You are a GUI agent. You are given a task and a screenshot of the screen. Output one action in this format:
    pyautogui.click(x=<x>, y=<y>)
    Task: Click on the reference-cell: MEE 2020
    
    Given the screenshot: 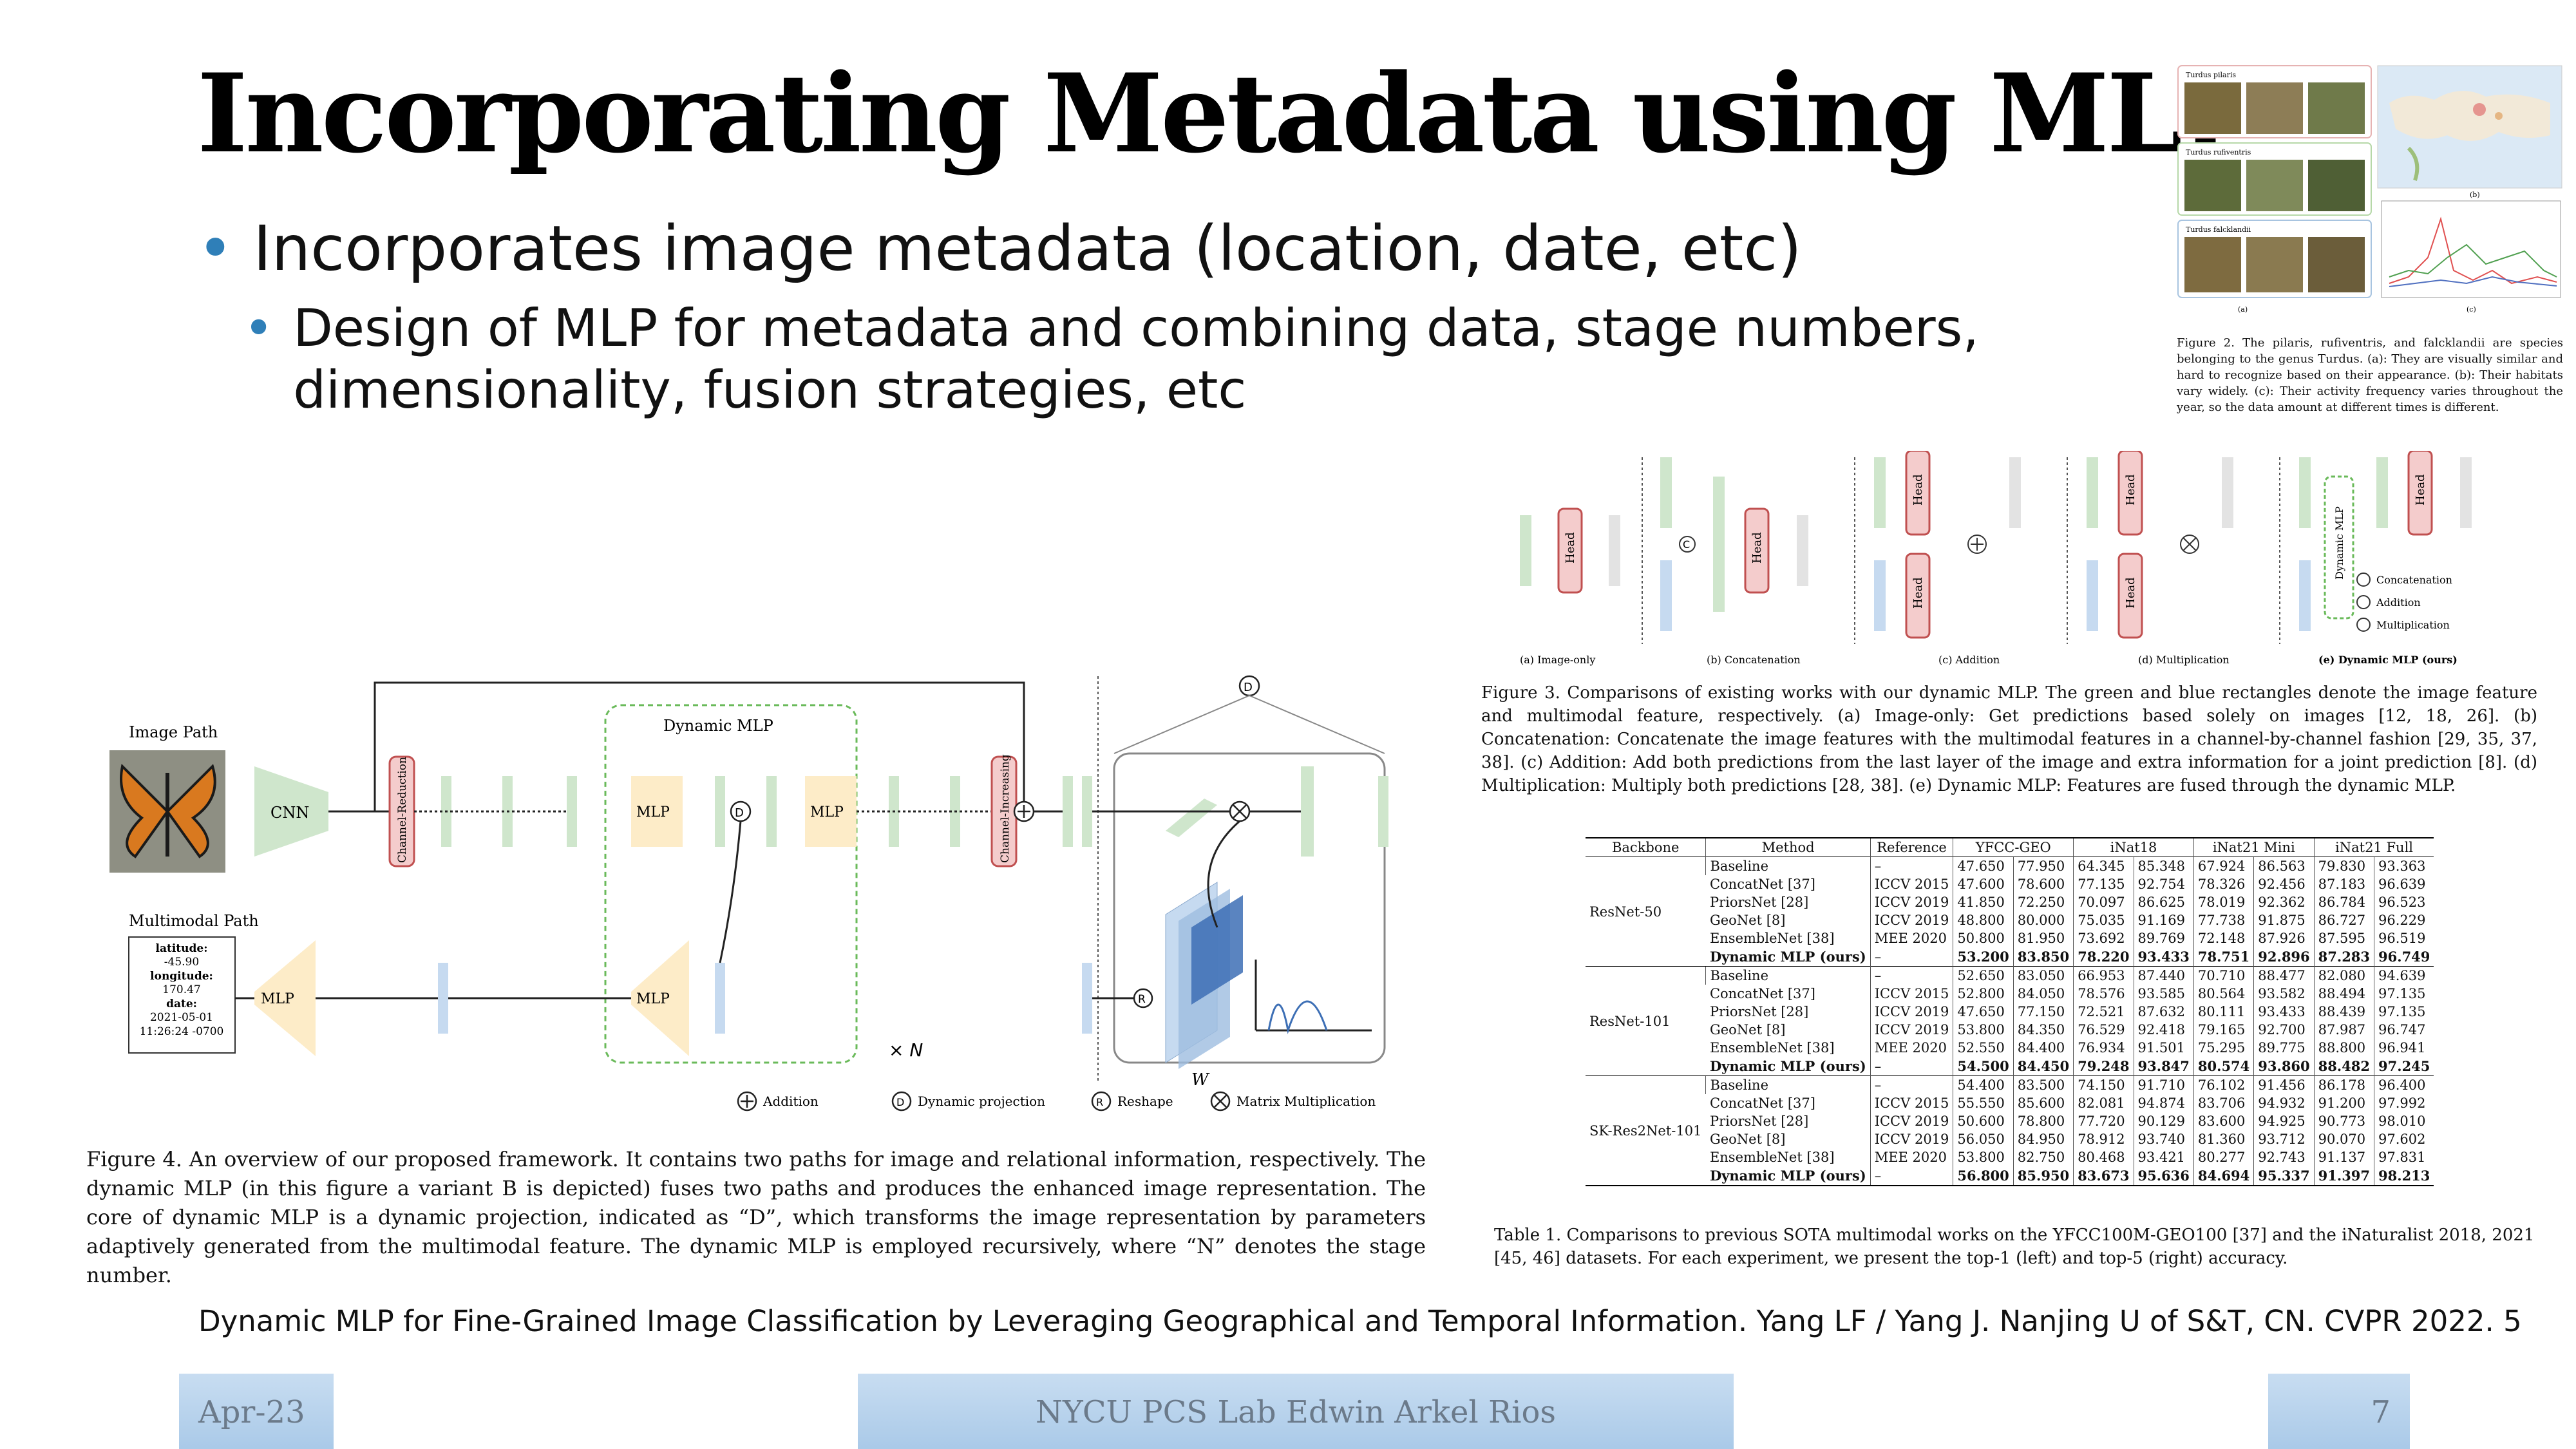 What is the action you would take?
    pyautogui.click(x=1911, y=938)
    